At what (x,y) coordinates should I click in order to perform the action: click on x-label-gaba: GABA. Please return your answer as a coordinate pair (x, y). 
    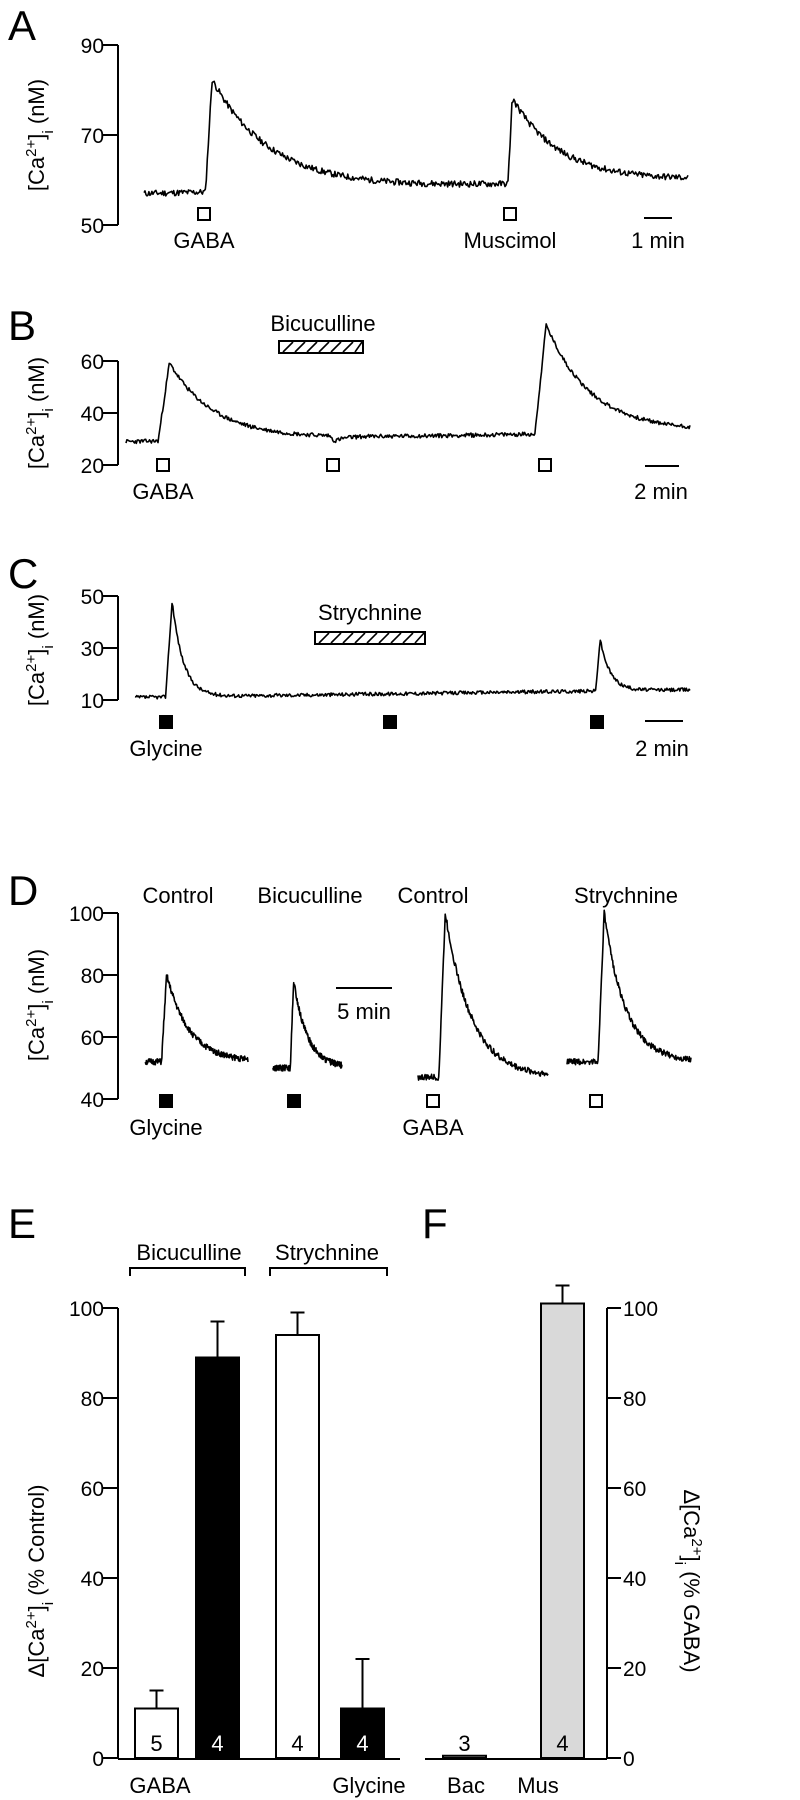
    Looking at the image, I should click on (159, 1785).